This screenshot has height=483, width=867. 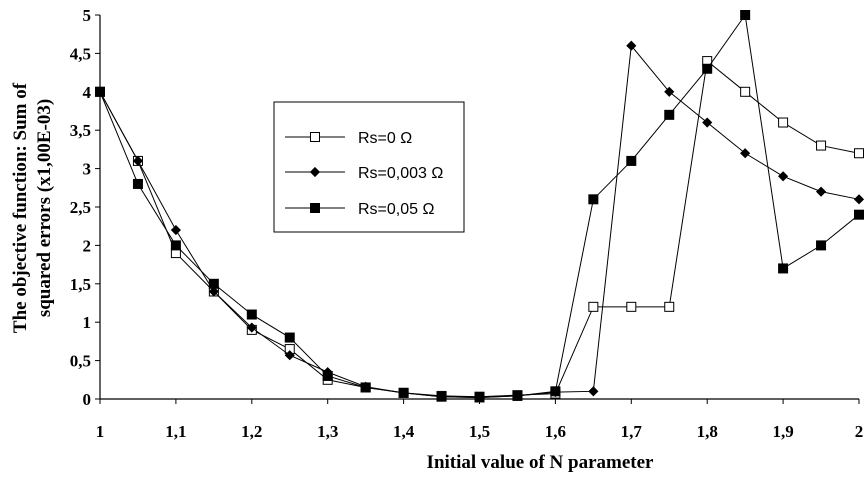 I want to click on legend-label: Rs=0,05 Ω, so click(x=396, y=209).